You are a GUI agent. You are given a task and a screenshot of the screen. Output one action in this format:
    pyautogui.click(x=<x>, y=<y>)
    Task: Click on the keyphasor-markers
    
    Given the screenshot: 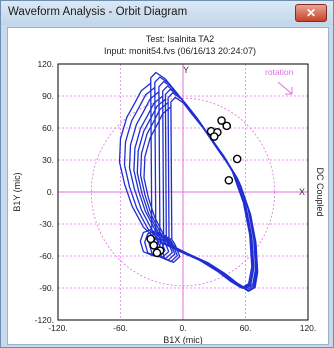 What is the action you would take?
    pyautogui.click(x=194, y=187)
    